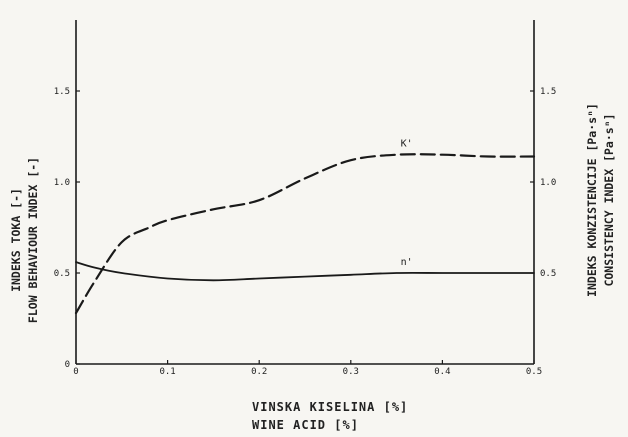  Describe the element at coordinates (548, 92) in the screenshot. I see `right-tick-label: 1.5` at that location.